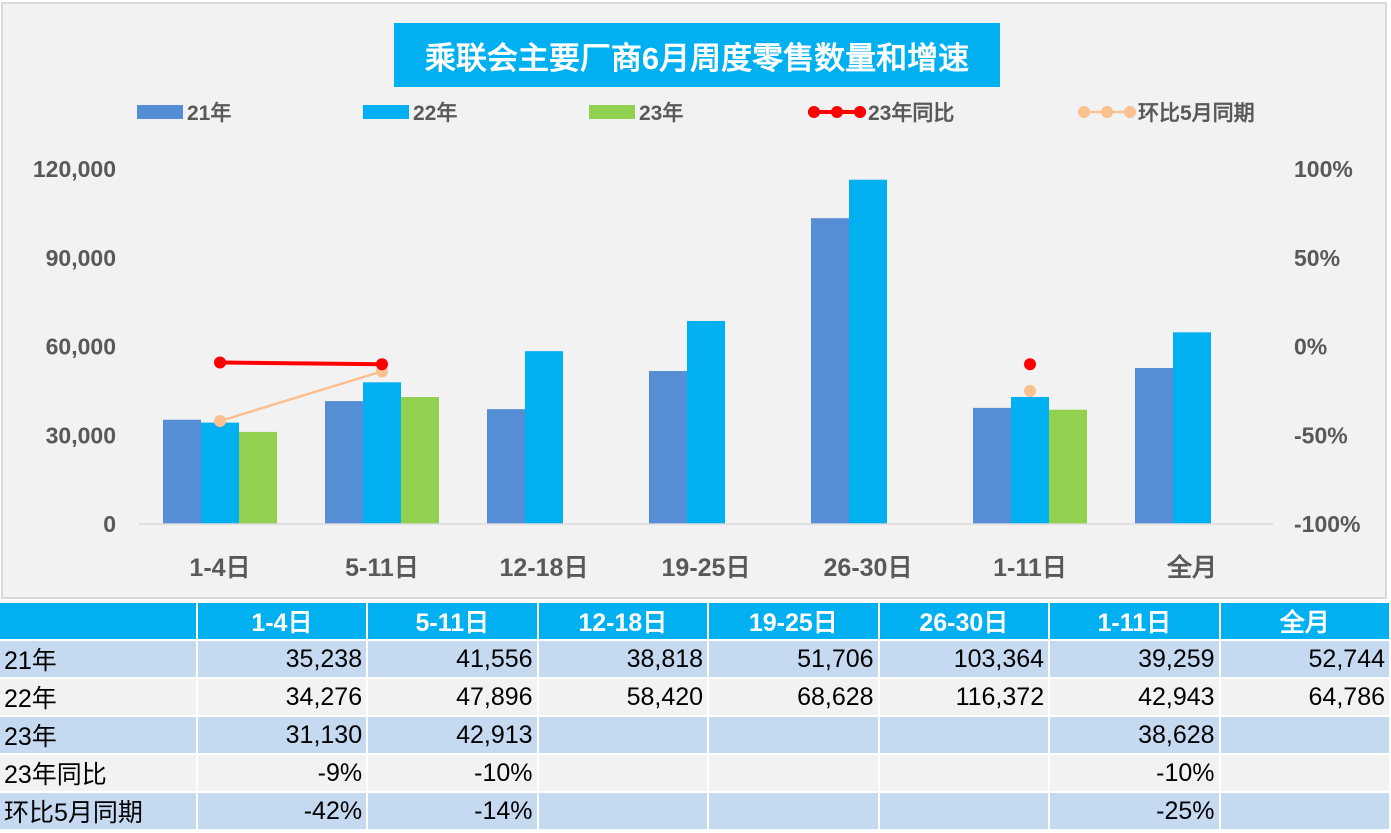 This screenshot has width=1391, height=833. I want to click on table-cell: -25%, so click(1134, 811).